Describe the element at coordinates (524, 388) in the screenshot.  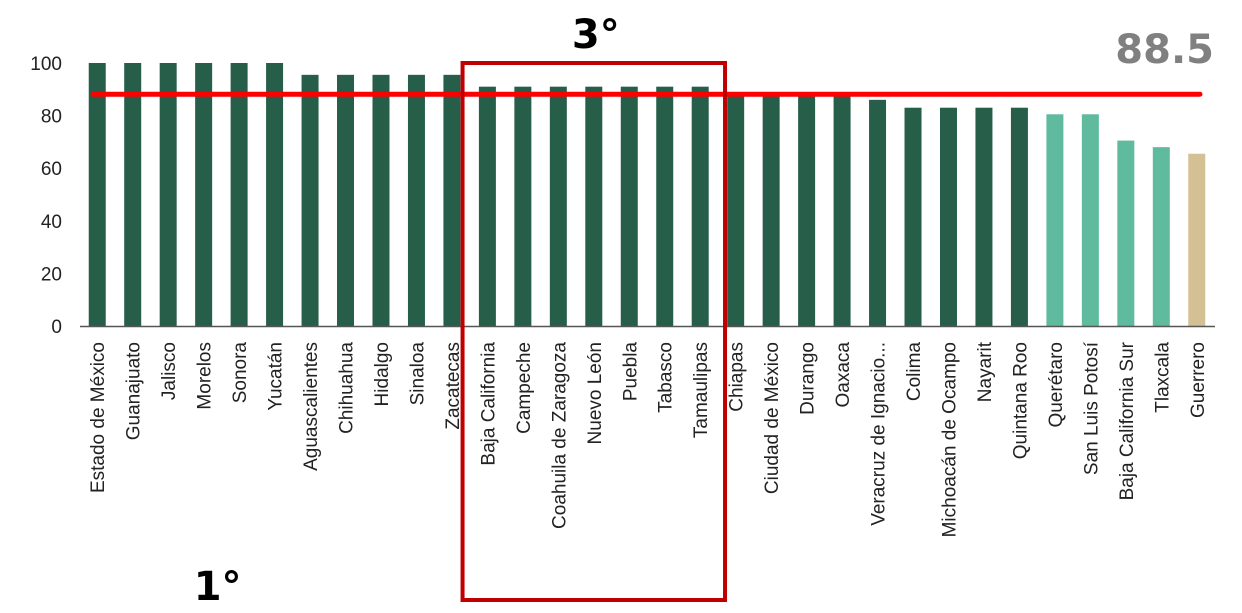
I see `x-tick-label: Campeche` at that location.